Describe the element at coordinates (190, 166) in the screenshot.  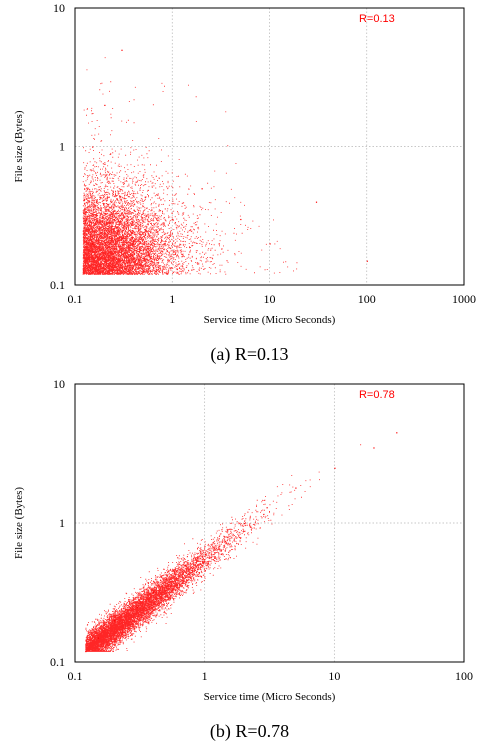
I see `scatter-cloud-a` at that location.